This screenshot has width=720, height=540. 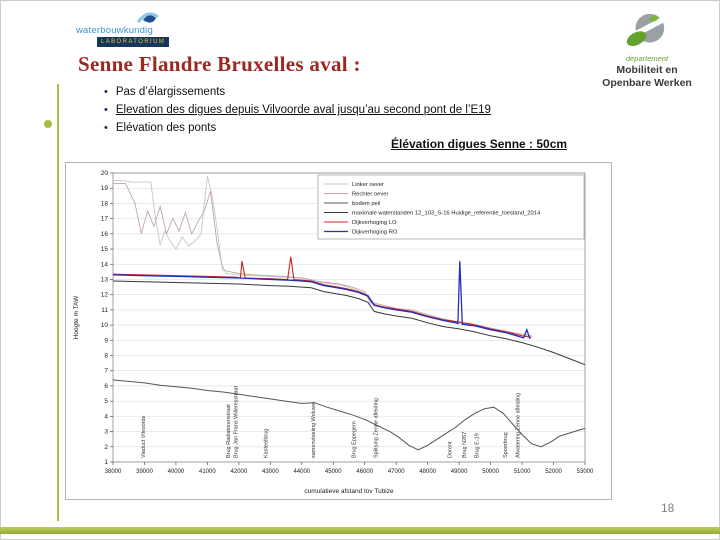 I want to click on svg-text: Brug Radiatorenstraat, so click(x=229, y=431).